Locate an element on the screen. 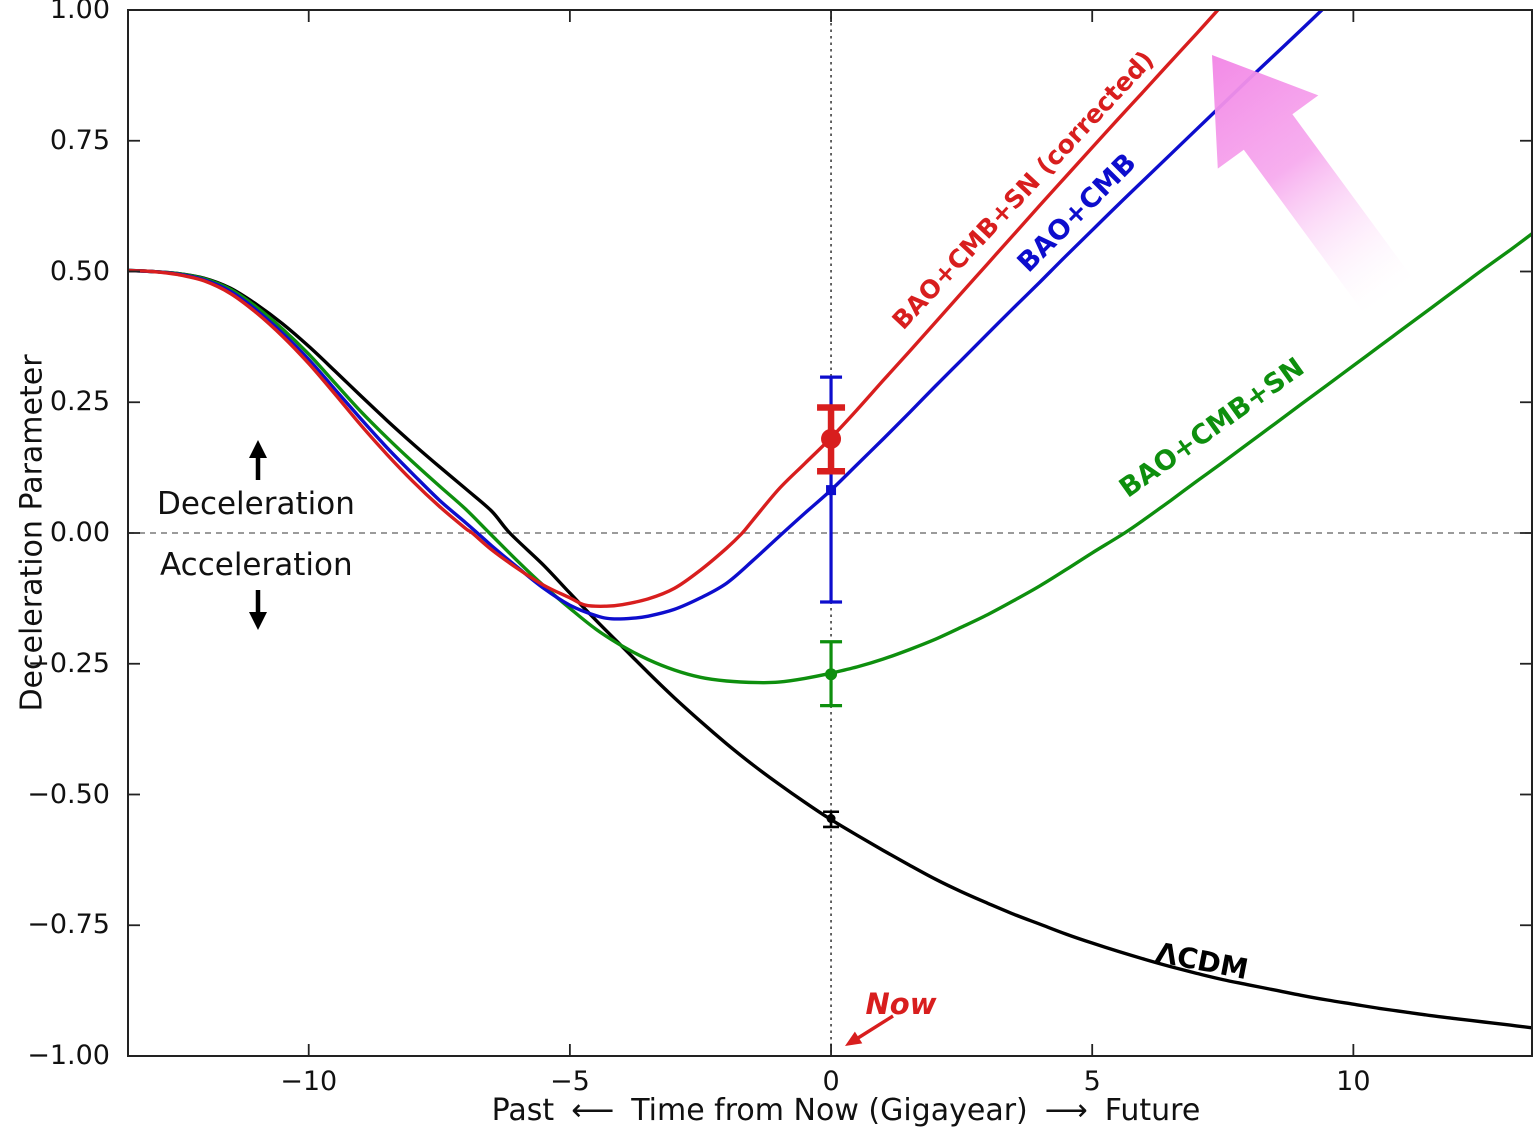 This screenshot has height=1139, width=1536. x-axis-title: Past ⟵ Time from Now (Gigayear) ⟶ Future is located at coordinates (846, 1110).